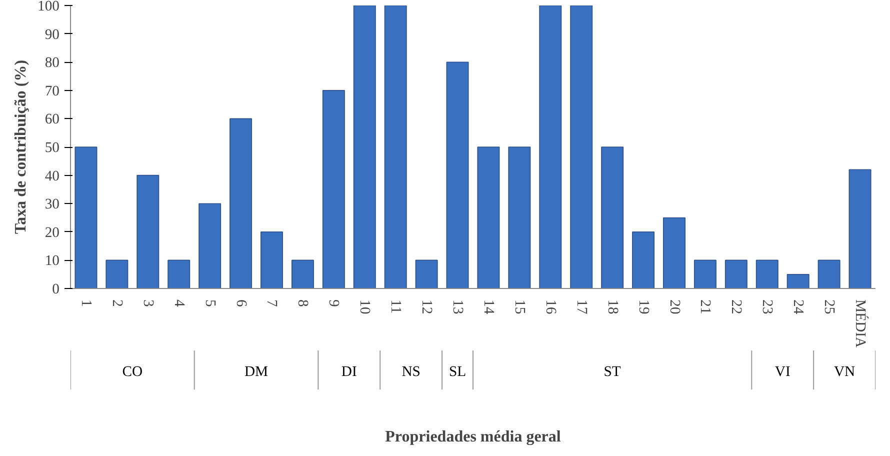 The height and width of the screenshot is (456, 890). What do you see at coordinates (829, 307) in the screenshot?
I see `x-tick-label: 25` at bounding box center [829, 307].